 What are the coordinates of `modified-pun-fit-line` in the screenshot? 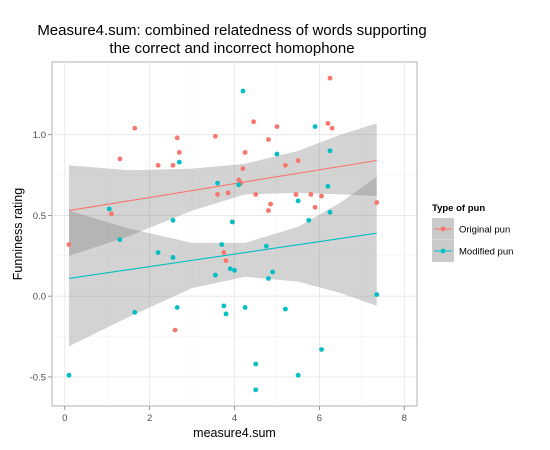 It's located at (222, 255).